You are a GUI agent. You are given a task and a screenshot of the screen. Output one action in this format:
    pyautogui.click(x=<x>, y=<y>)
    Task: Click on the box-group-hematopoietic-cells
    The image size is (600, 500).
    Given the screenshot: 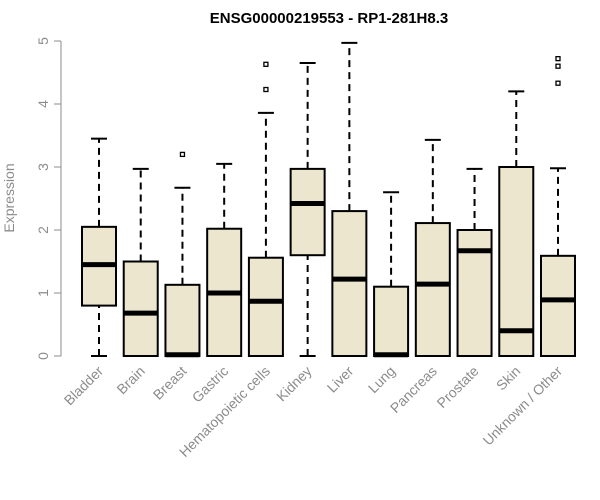 What is the action you would take?
    pyautogui.click(x=265, y=209)
    